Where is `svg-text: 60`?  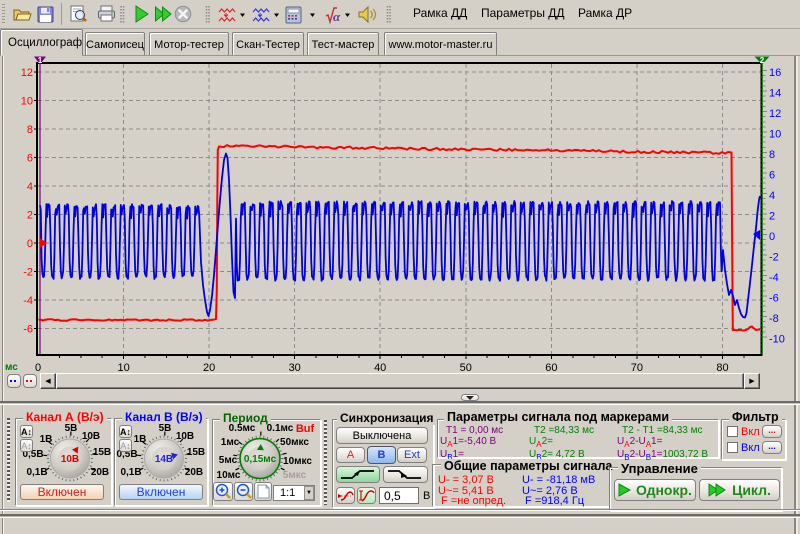
svg-text: 60 is located at coordinates (551, 368).